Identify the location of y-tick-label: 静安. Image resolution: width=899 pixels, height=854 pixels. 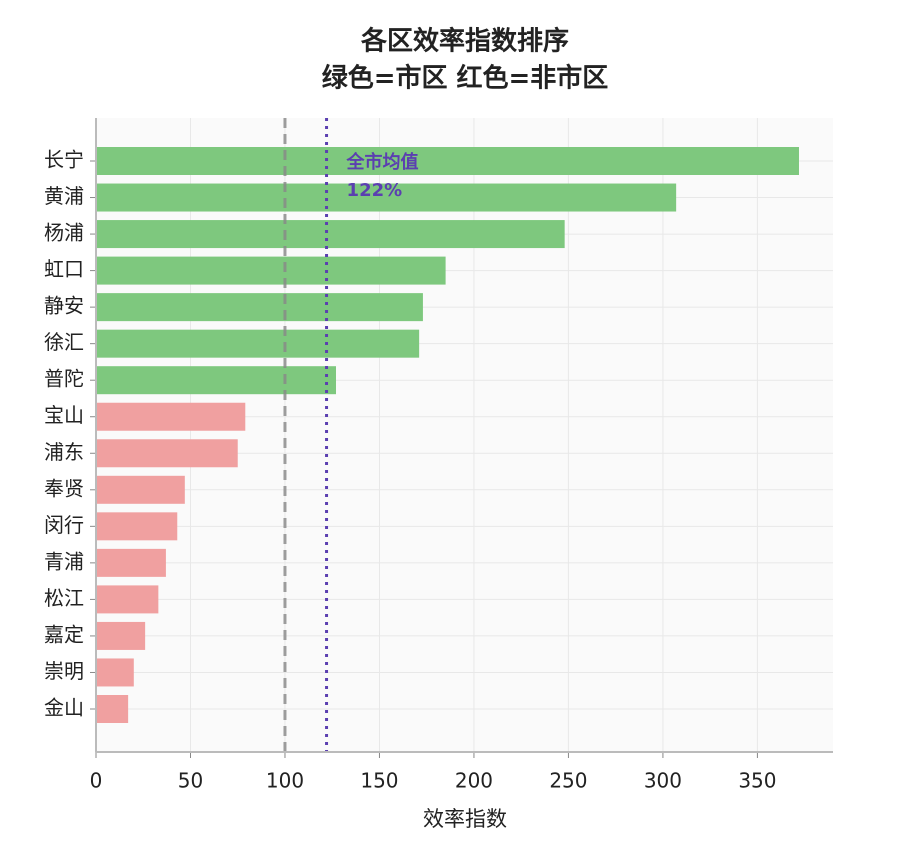
(64, 306).